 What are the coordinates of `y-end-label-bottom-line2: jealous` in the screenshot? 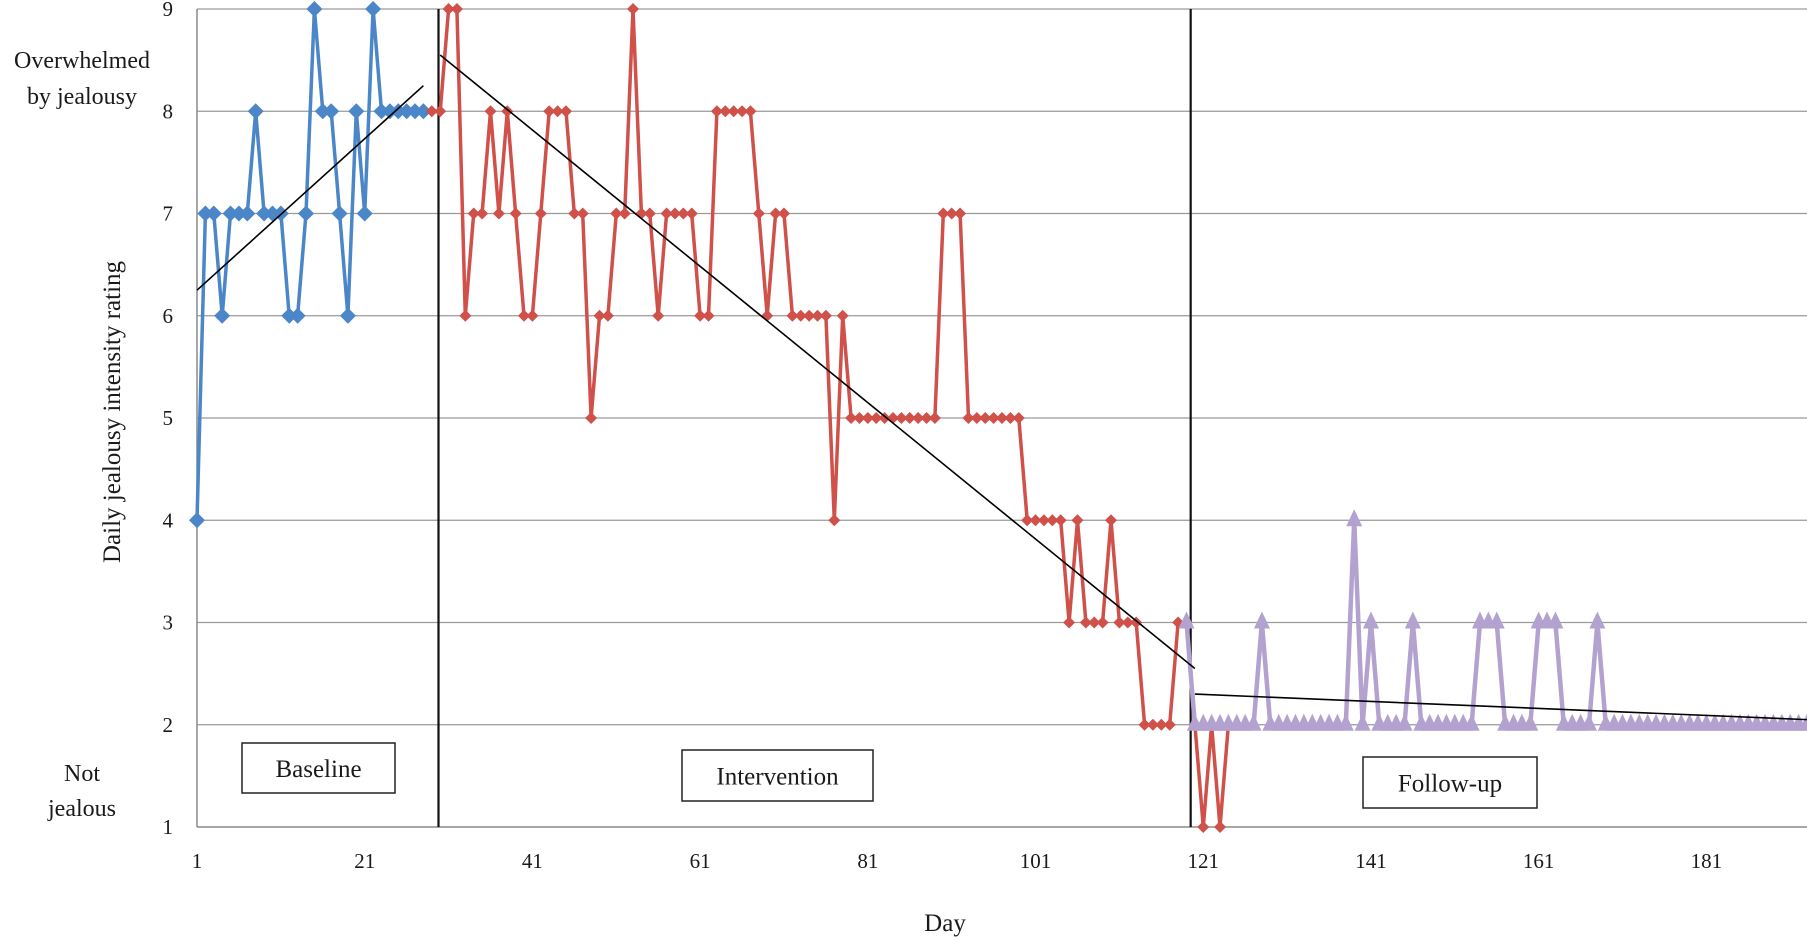 It's located at (81, 809).